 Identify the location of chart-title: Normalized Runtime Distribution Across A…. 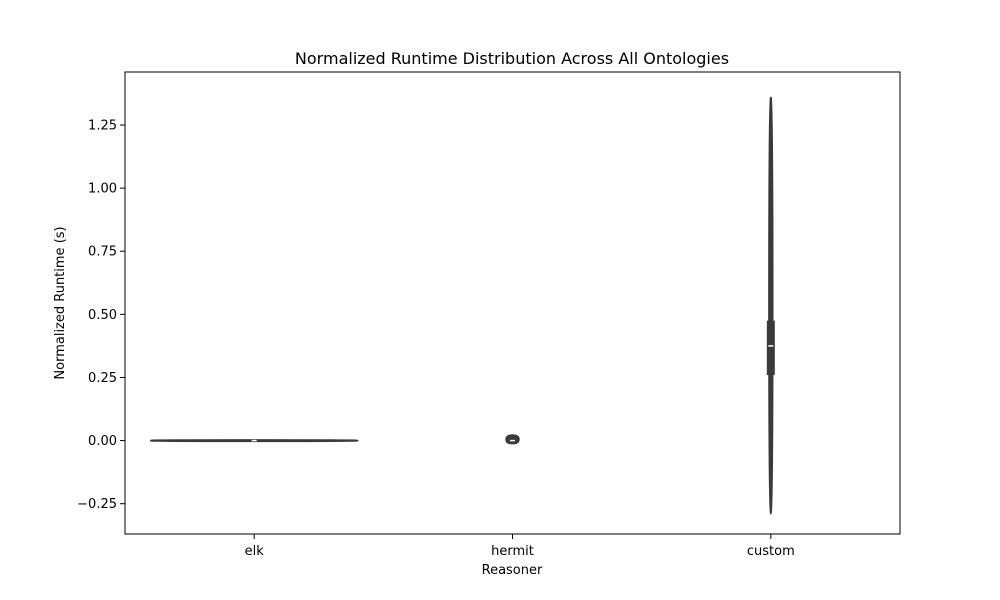
(512, 58).